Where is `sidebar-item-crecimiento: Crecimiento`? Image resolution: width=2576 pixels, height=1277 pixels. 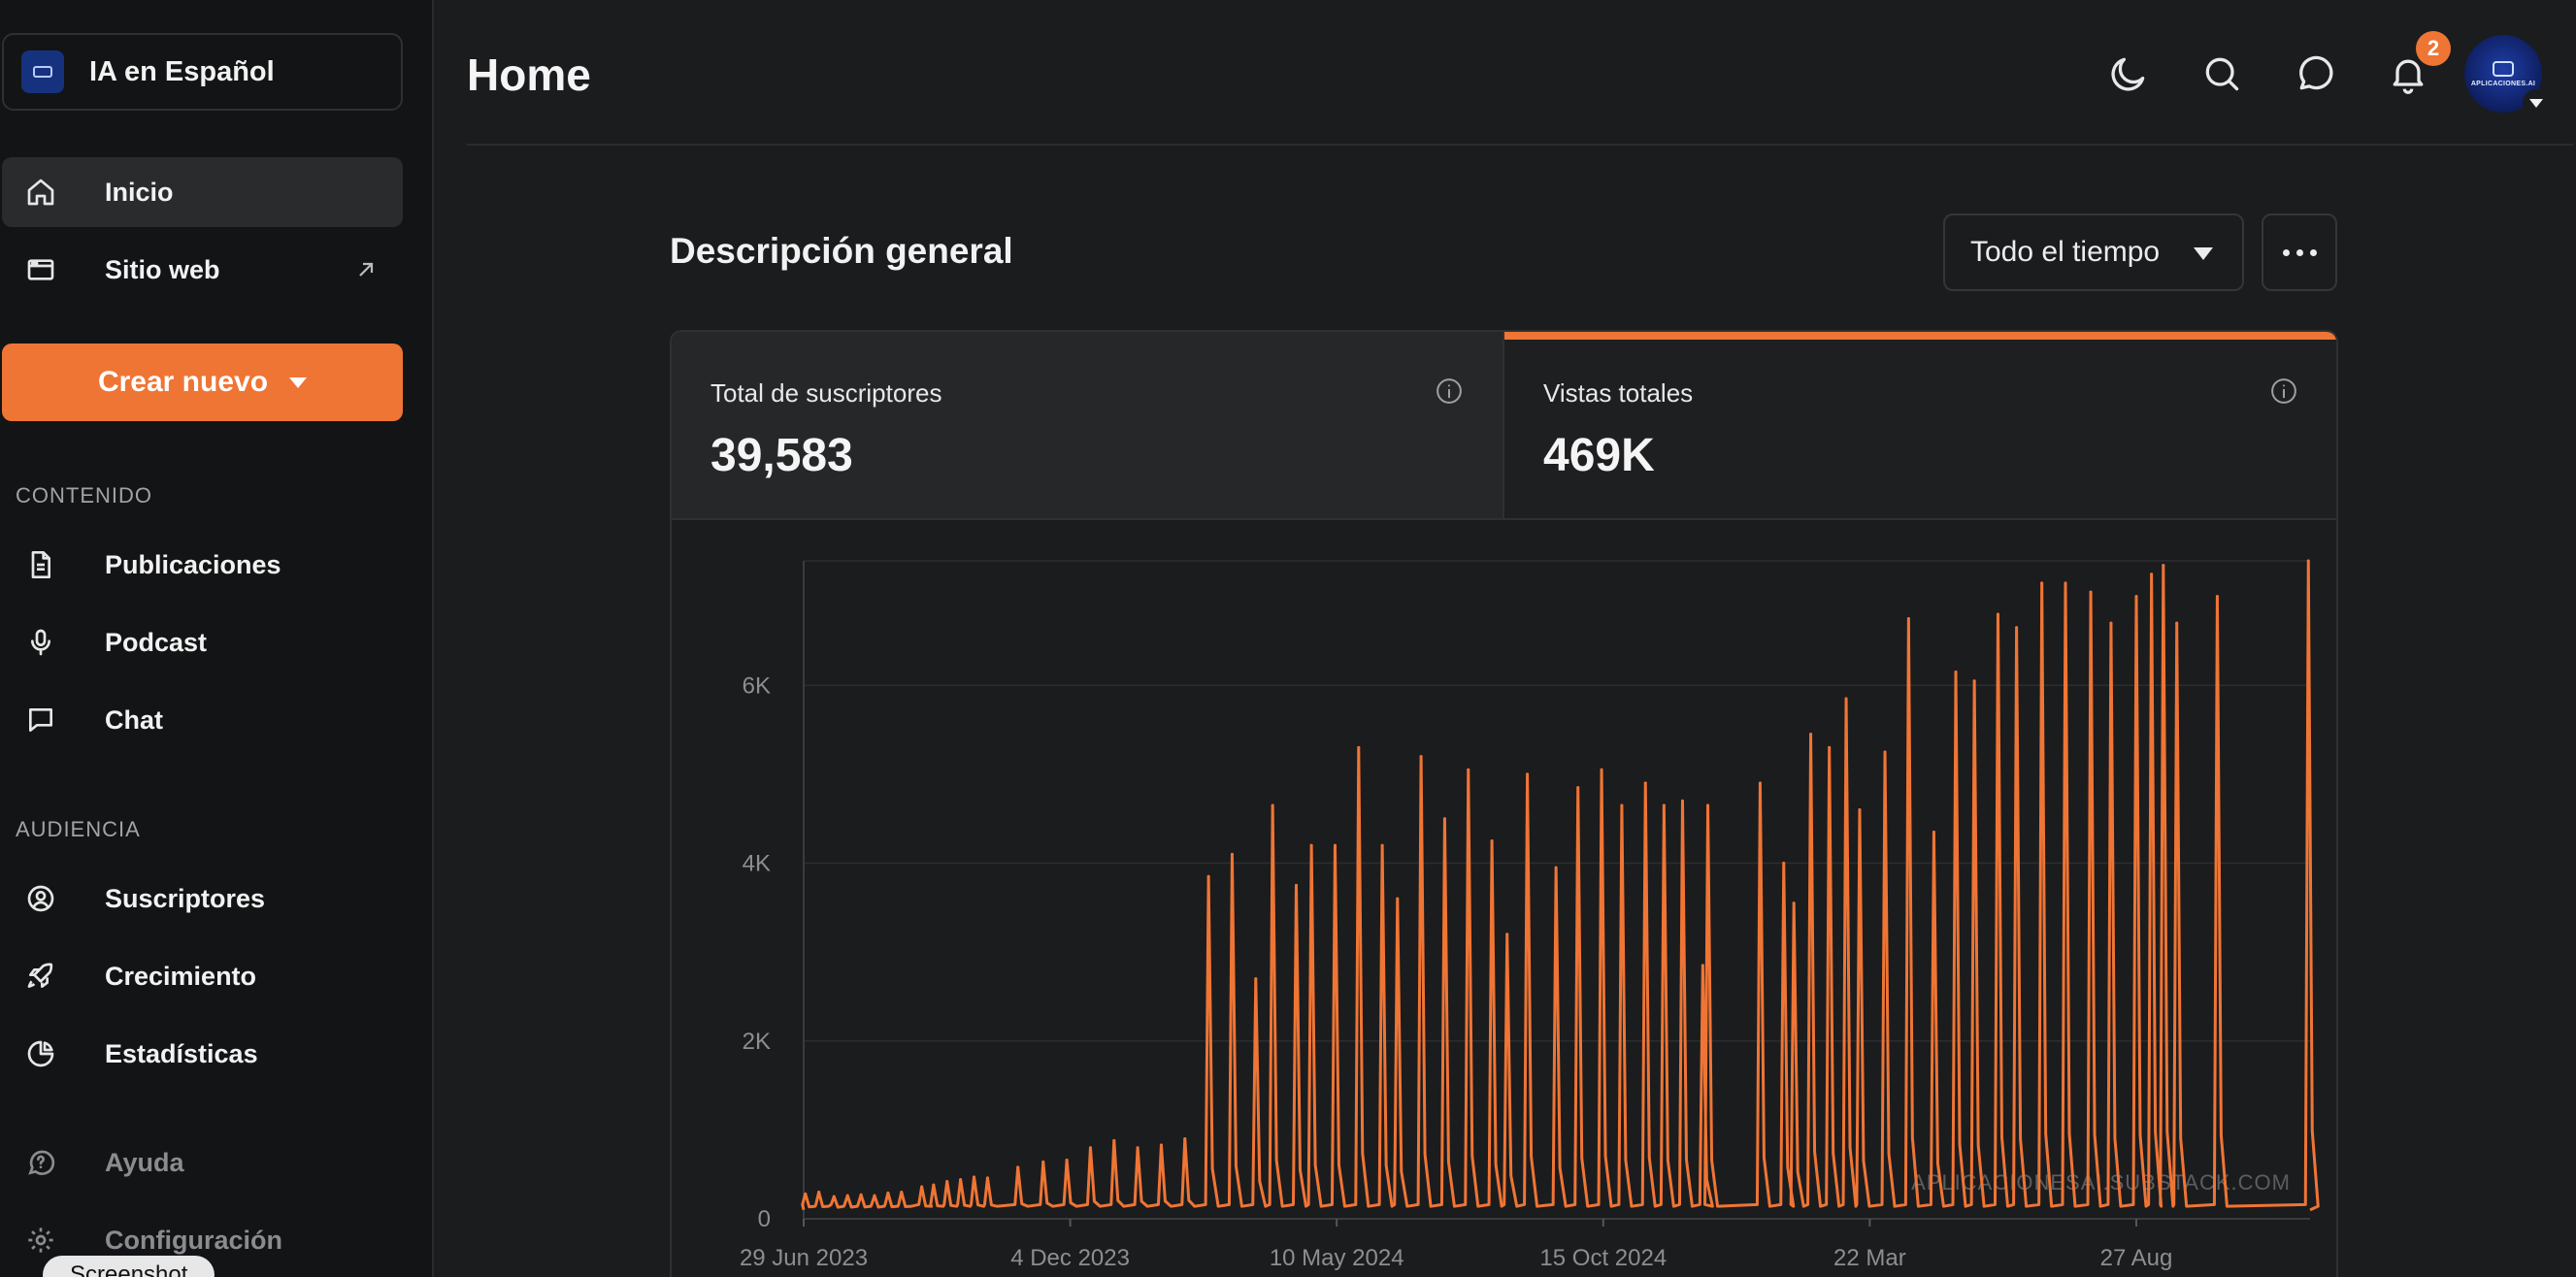 sidebar-item-crecimiento: Crecimiento is located at coordinates (202, 976).